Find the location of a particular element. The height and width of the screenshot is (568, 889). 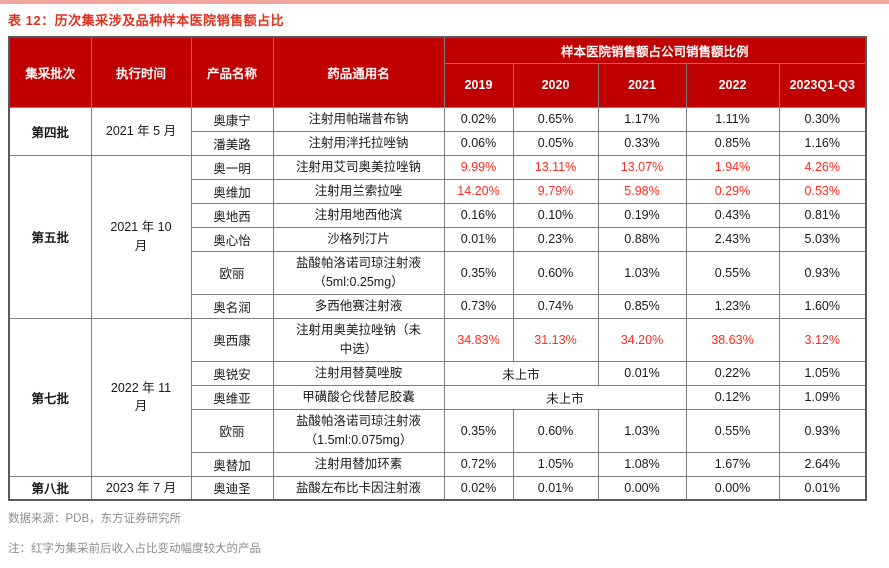

col-header-year-2023q1q3: 2023Q1-Q3 is located at coordinates (822, 85).